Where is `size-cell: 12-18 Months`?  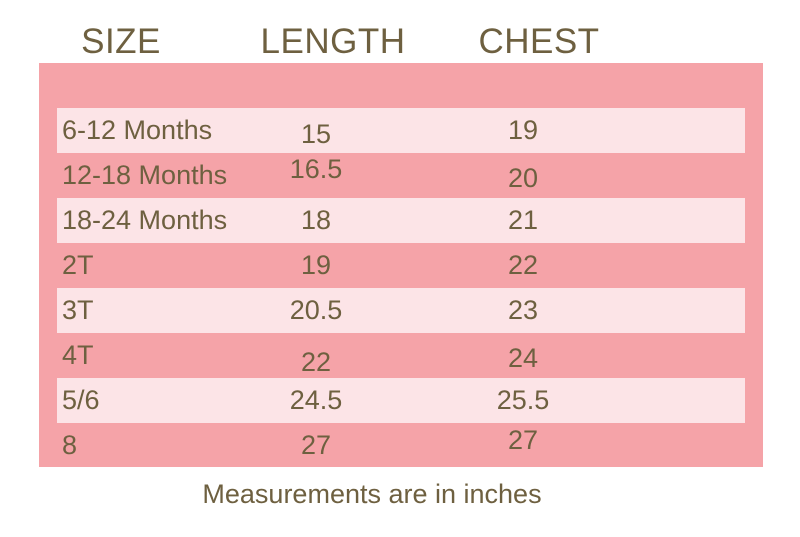
size-cell: 12-18 Months is located at coordinates (145, 175).